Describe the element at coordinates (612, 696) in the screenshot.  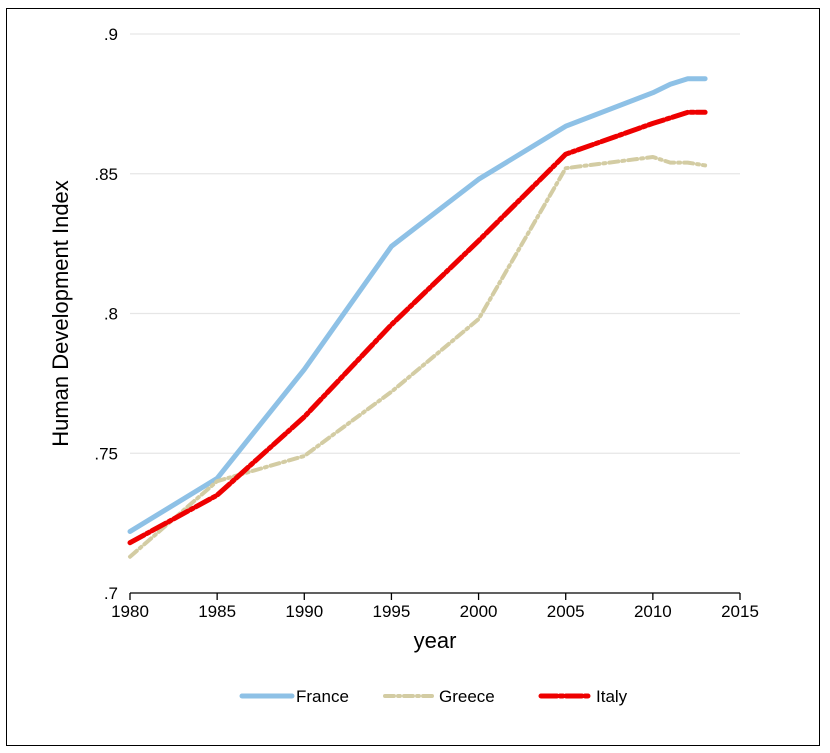
I see `legend-label: Italy` at that location.